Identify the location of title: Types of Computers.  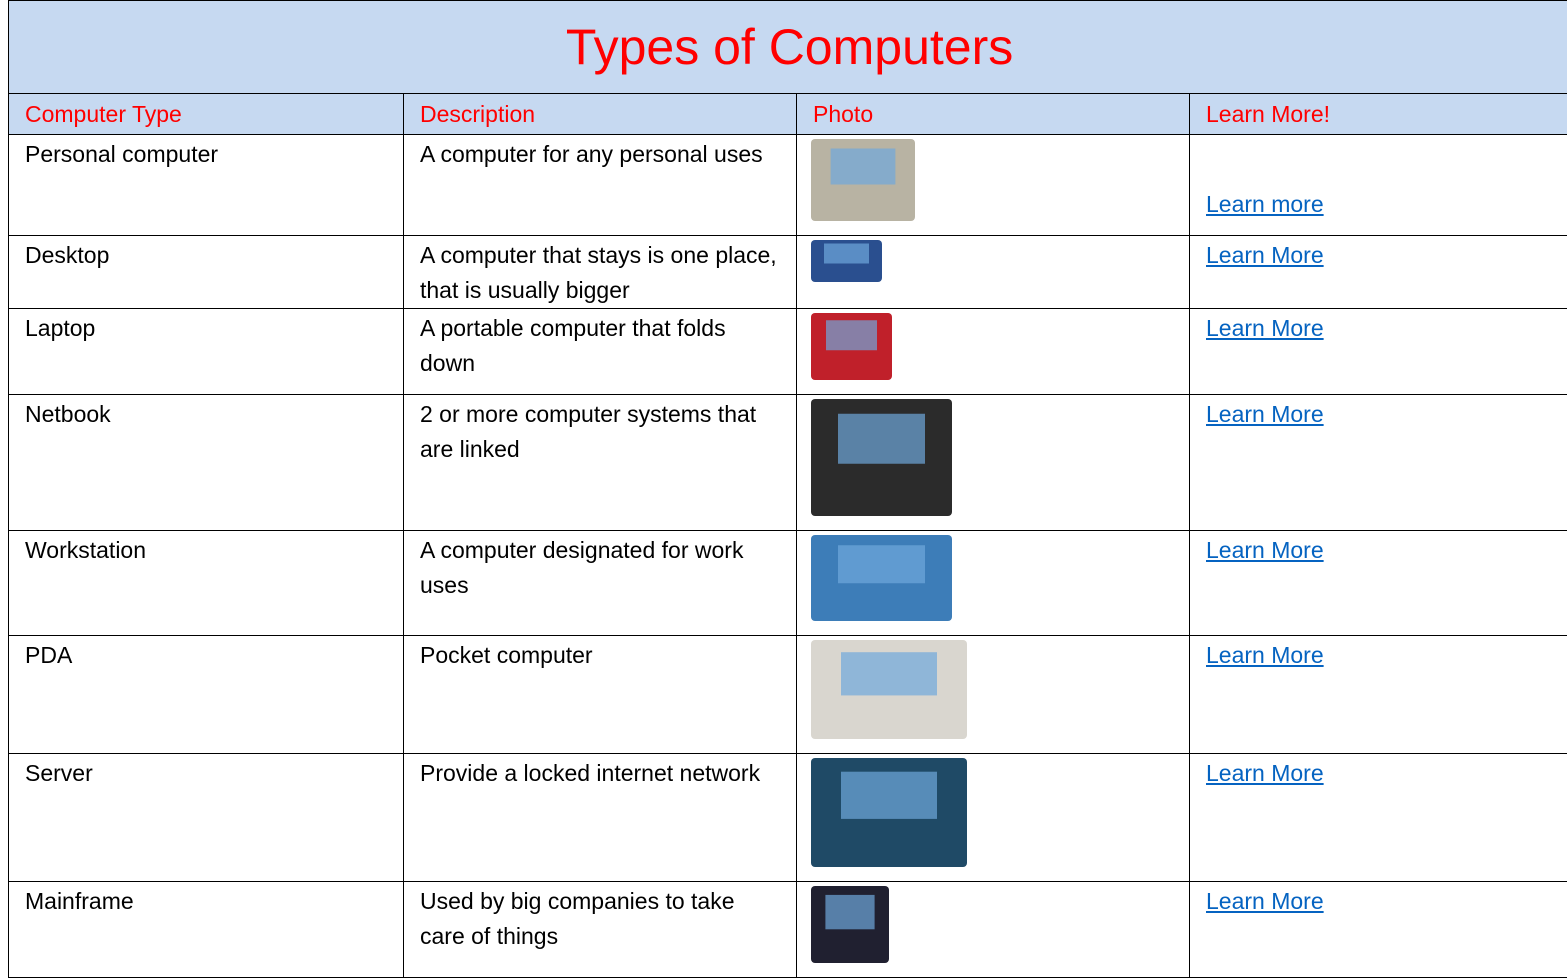
(788, 47).